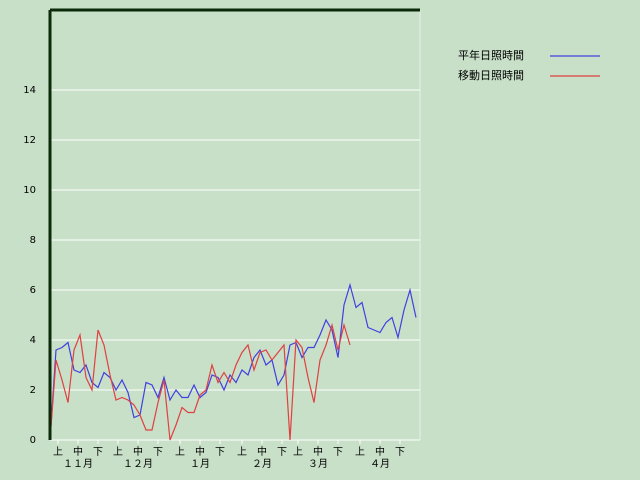 The width and height of the screenshot is (640, 480). I want to click on series-line, so click(200, 381).